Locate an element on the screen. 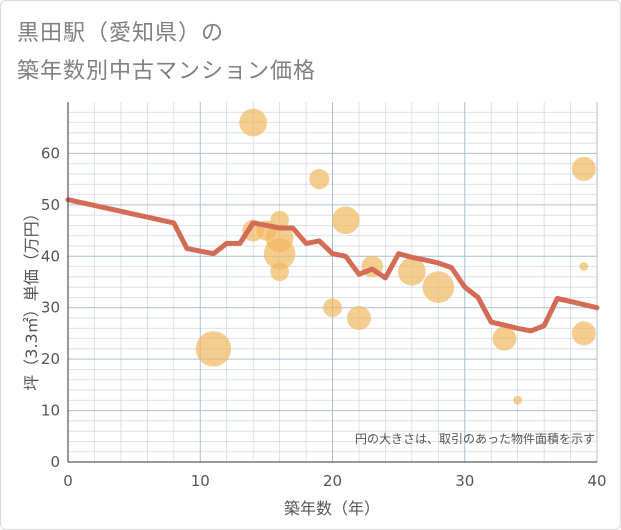  chart-title-line1: 黒田駅（愛知県）の is located at coordinates (121, 33).